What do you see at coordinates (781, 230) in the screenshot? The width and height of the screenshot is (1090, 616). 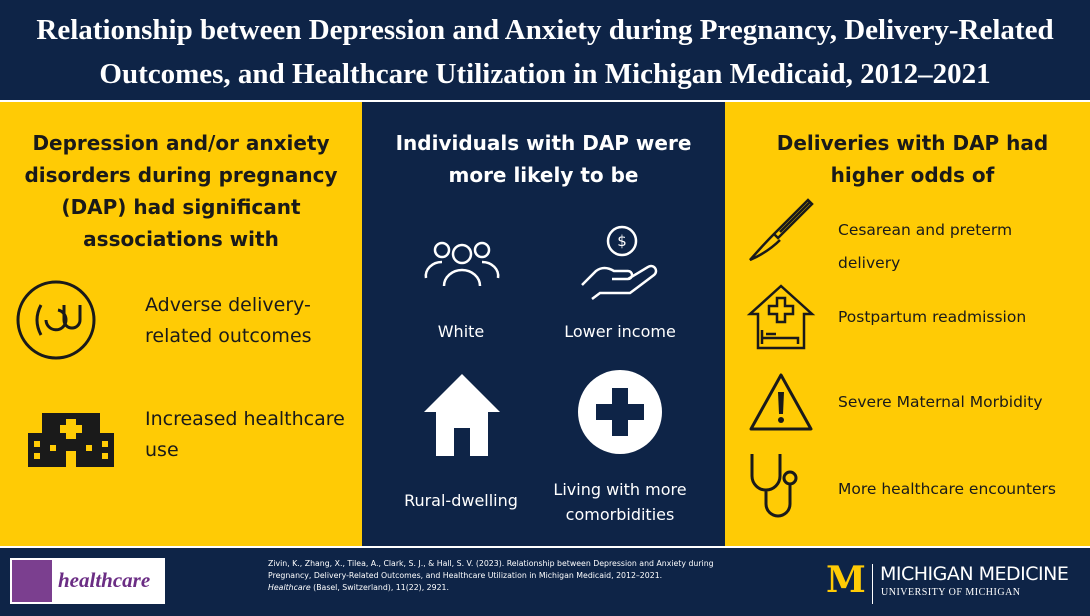 I see `scalpel-icon` at bounding box center [781, 230].